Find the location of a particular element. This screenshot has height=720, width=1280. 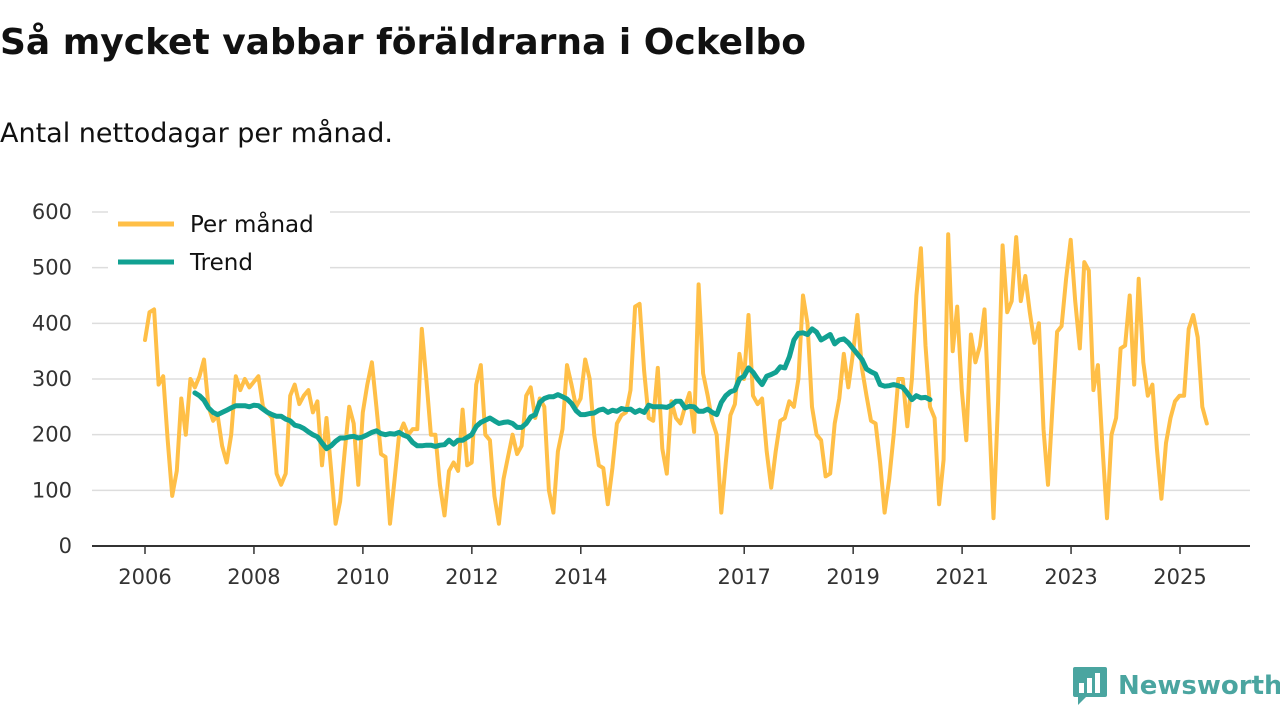

y-tick-label: 300 is located at coordinates (52, 379).